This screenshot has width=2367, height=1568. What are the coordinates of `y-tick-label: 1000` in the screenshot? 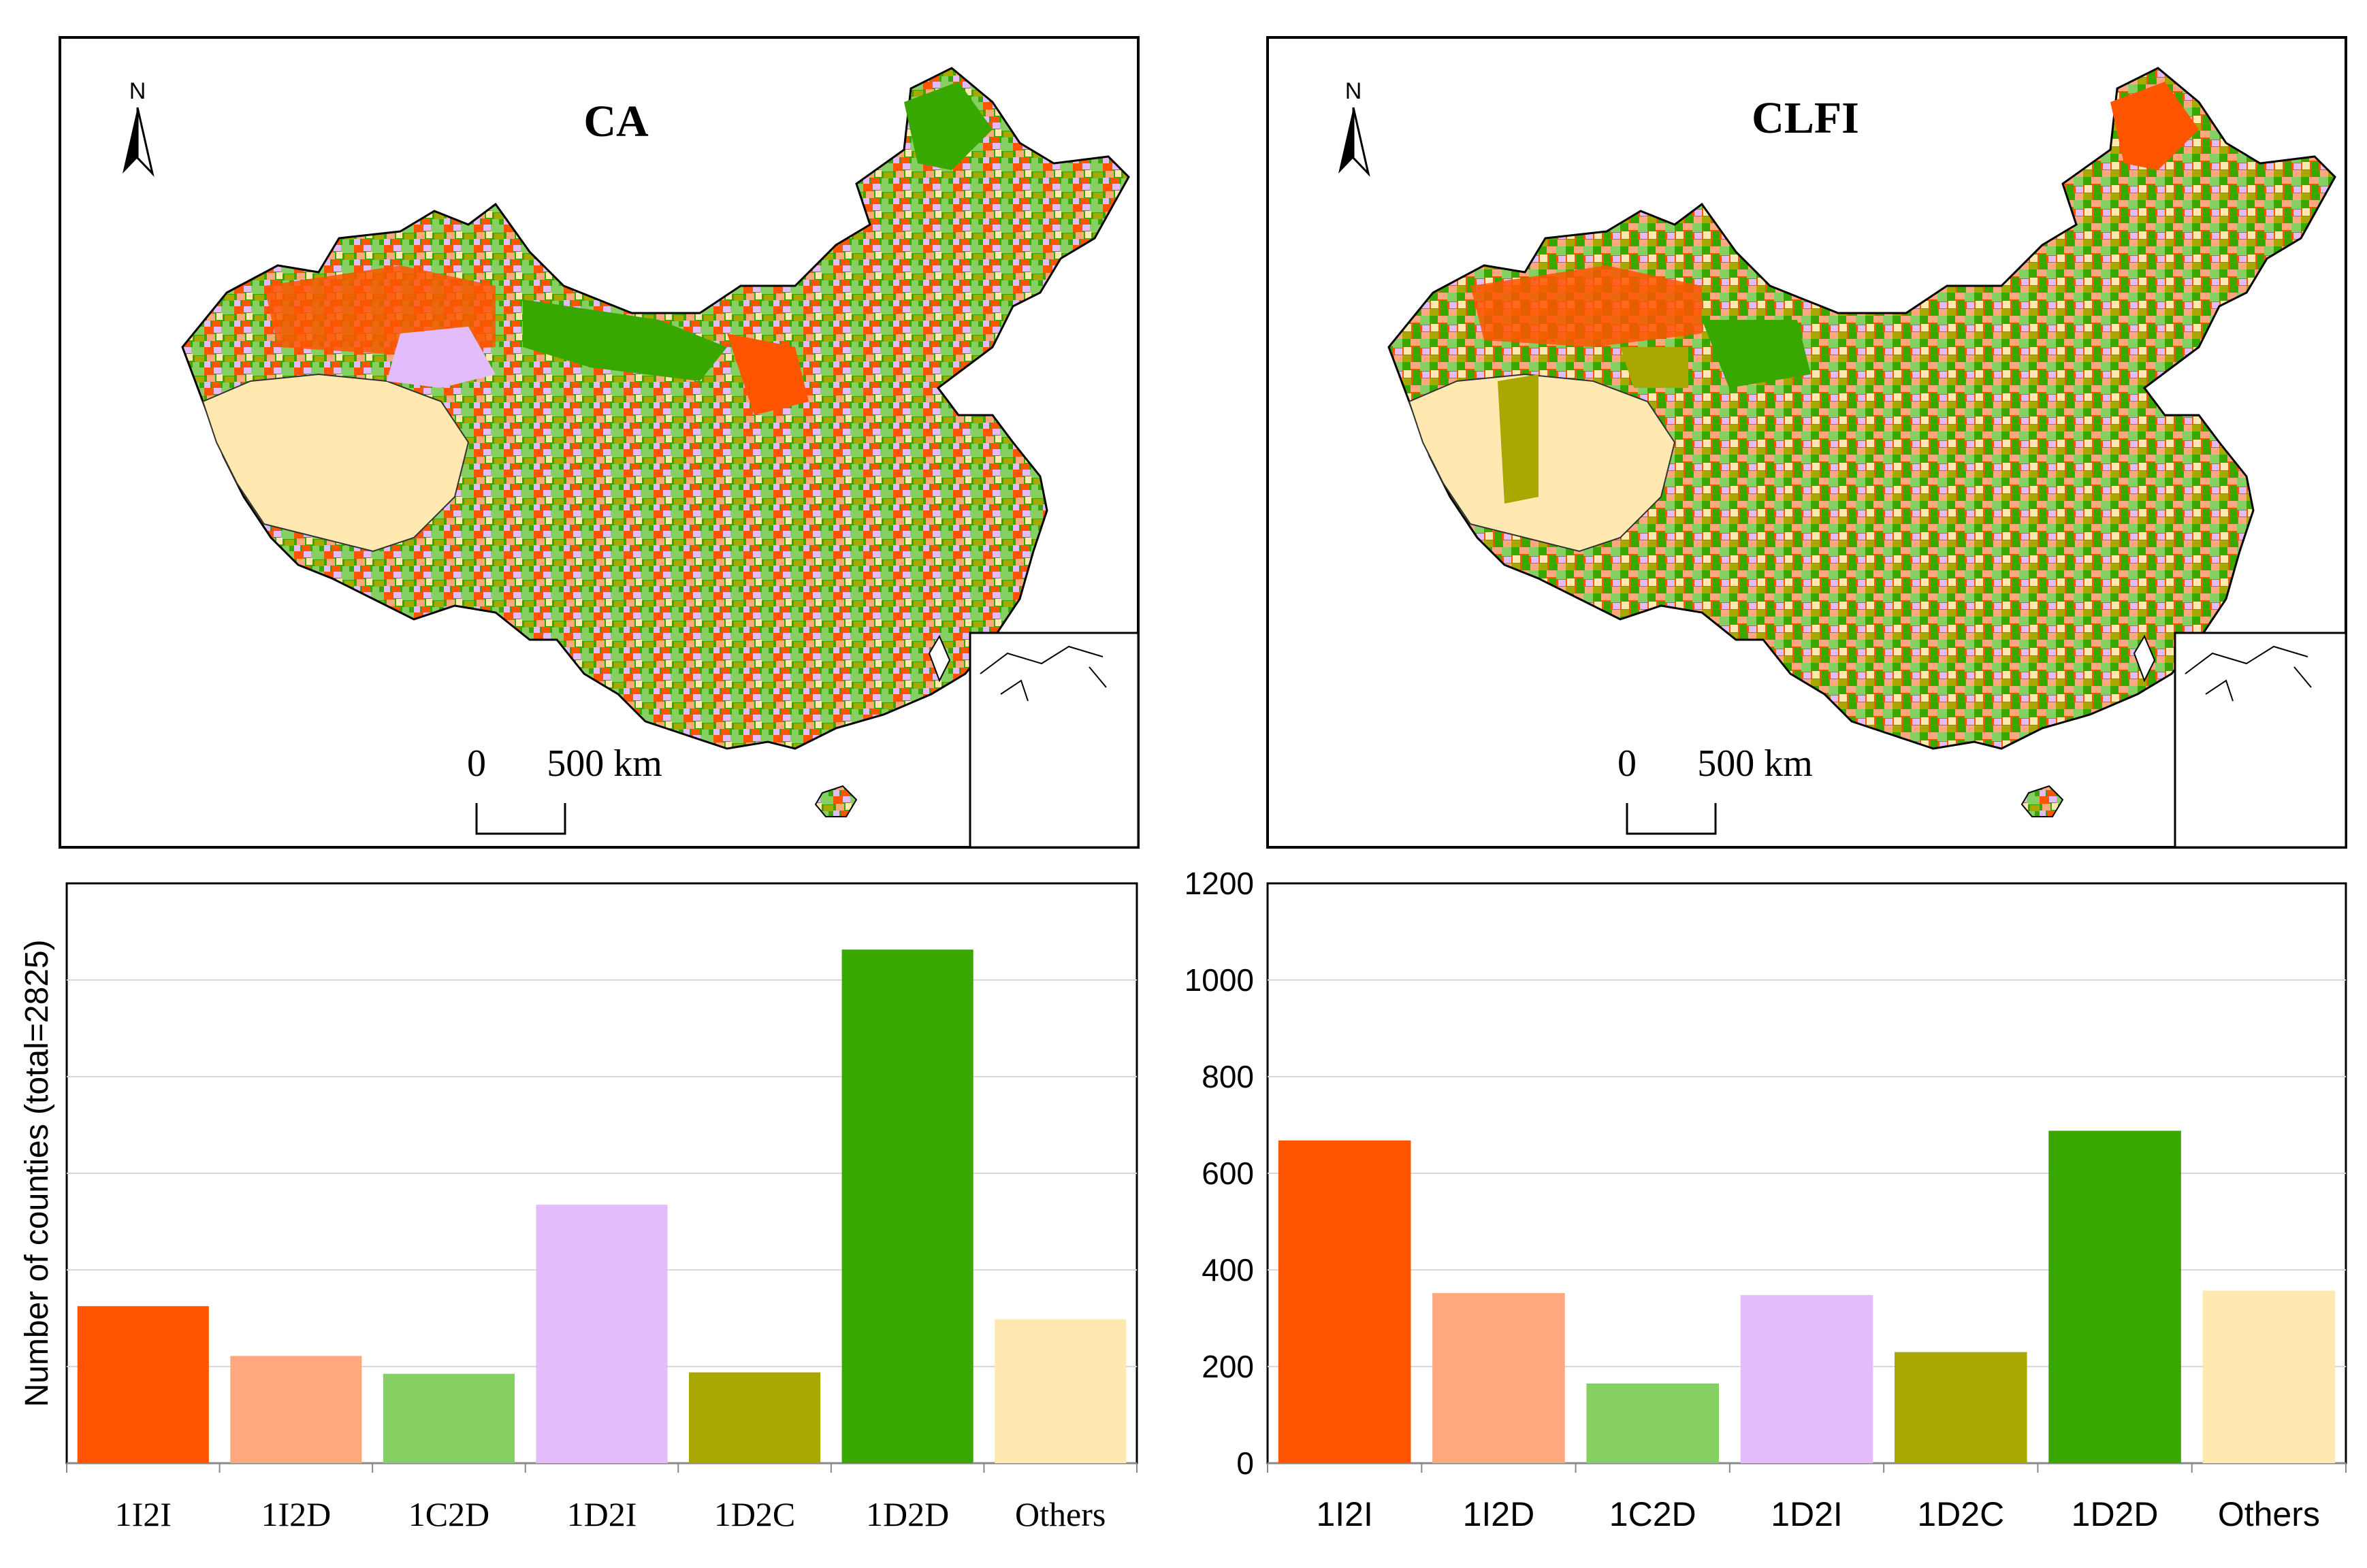 It's located at (1219, 980).